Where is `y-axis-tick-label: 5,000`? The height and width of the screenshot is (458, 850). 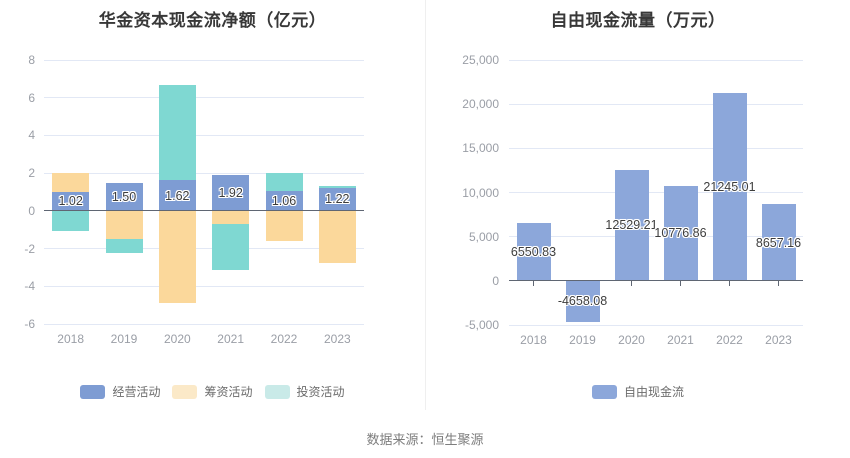
y-axis-tick-label: 5,000 is located at coordinates (483, 236).